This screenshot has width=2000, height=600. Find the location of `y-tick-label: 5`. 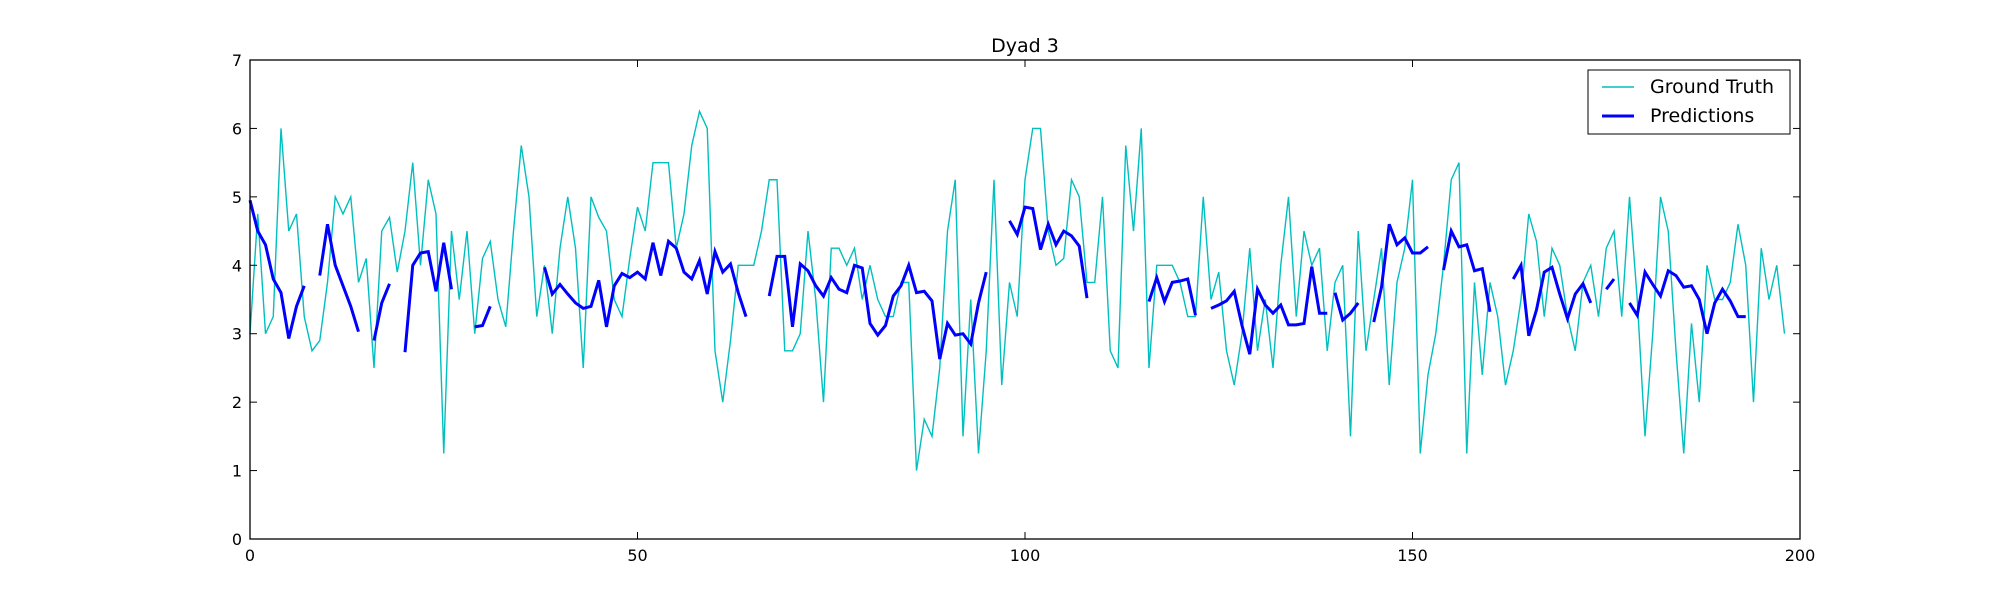

y-tick-label: 5 is located at coordinates (237, 197).